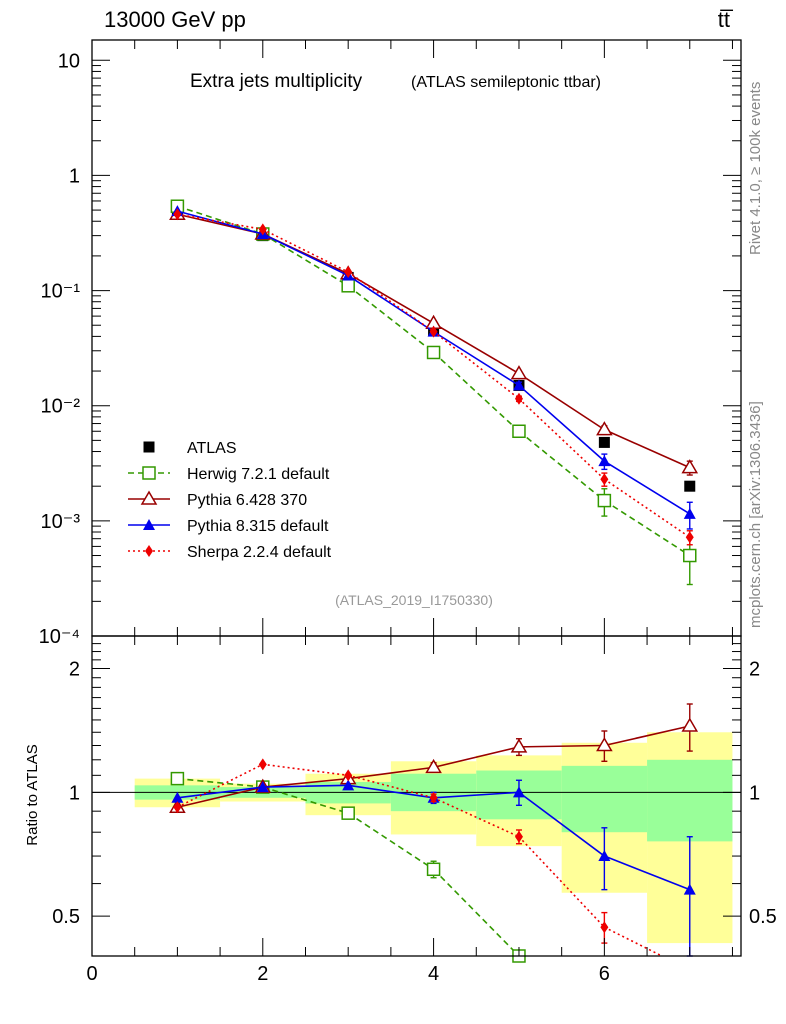 The image size is (786, 1024). Describe the element at coordinates (91, 974) in the screenshot. I see `ratio-xtick-label: 0` at that location.